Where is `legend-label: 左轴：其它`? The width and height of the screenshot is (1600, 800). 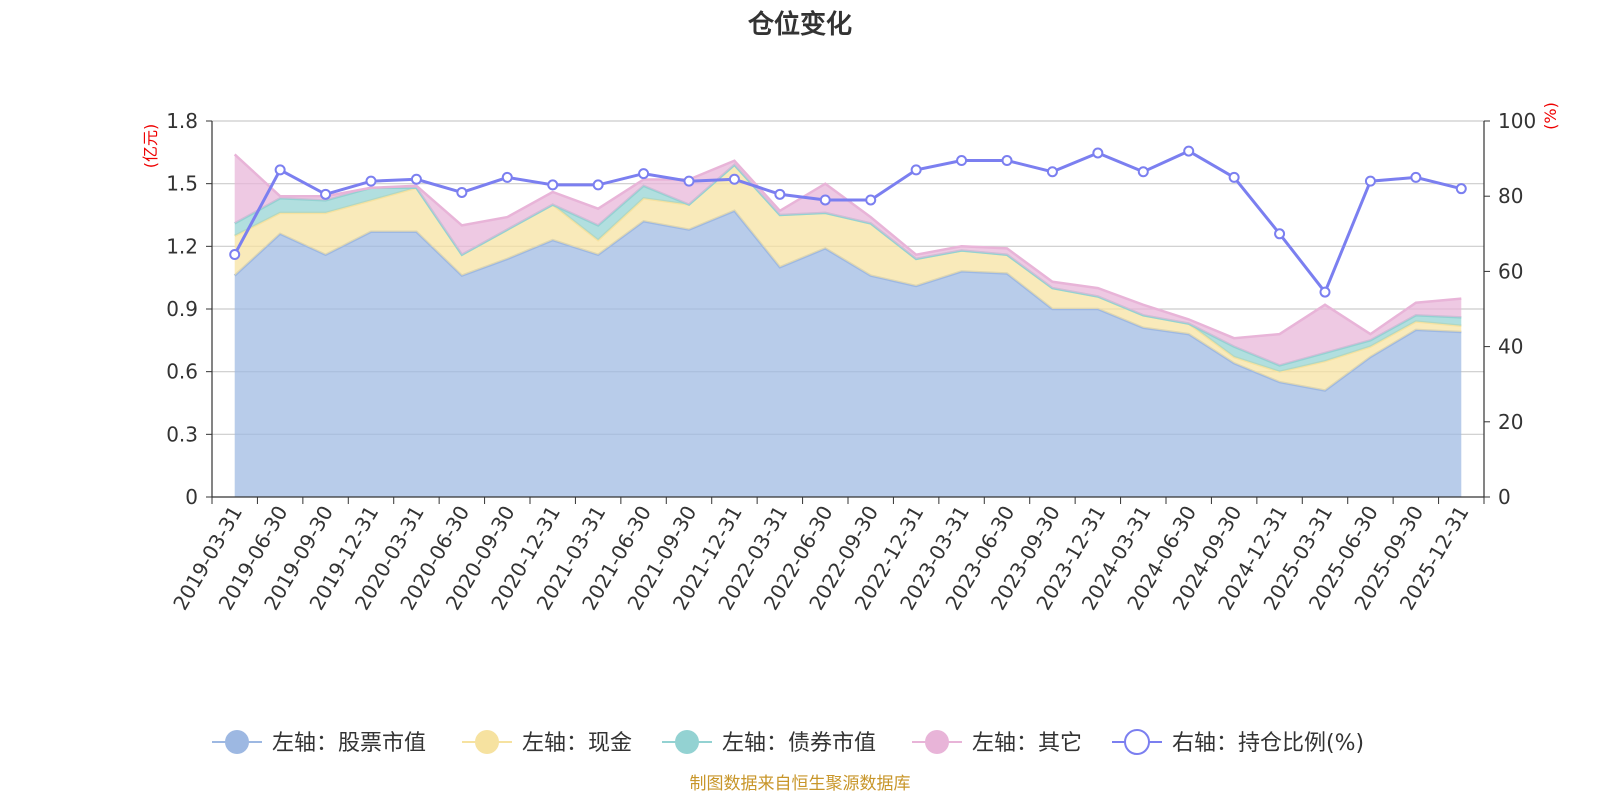 legend-label: 左轴：其它 is located at coordinates (1027, 743).